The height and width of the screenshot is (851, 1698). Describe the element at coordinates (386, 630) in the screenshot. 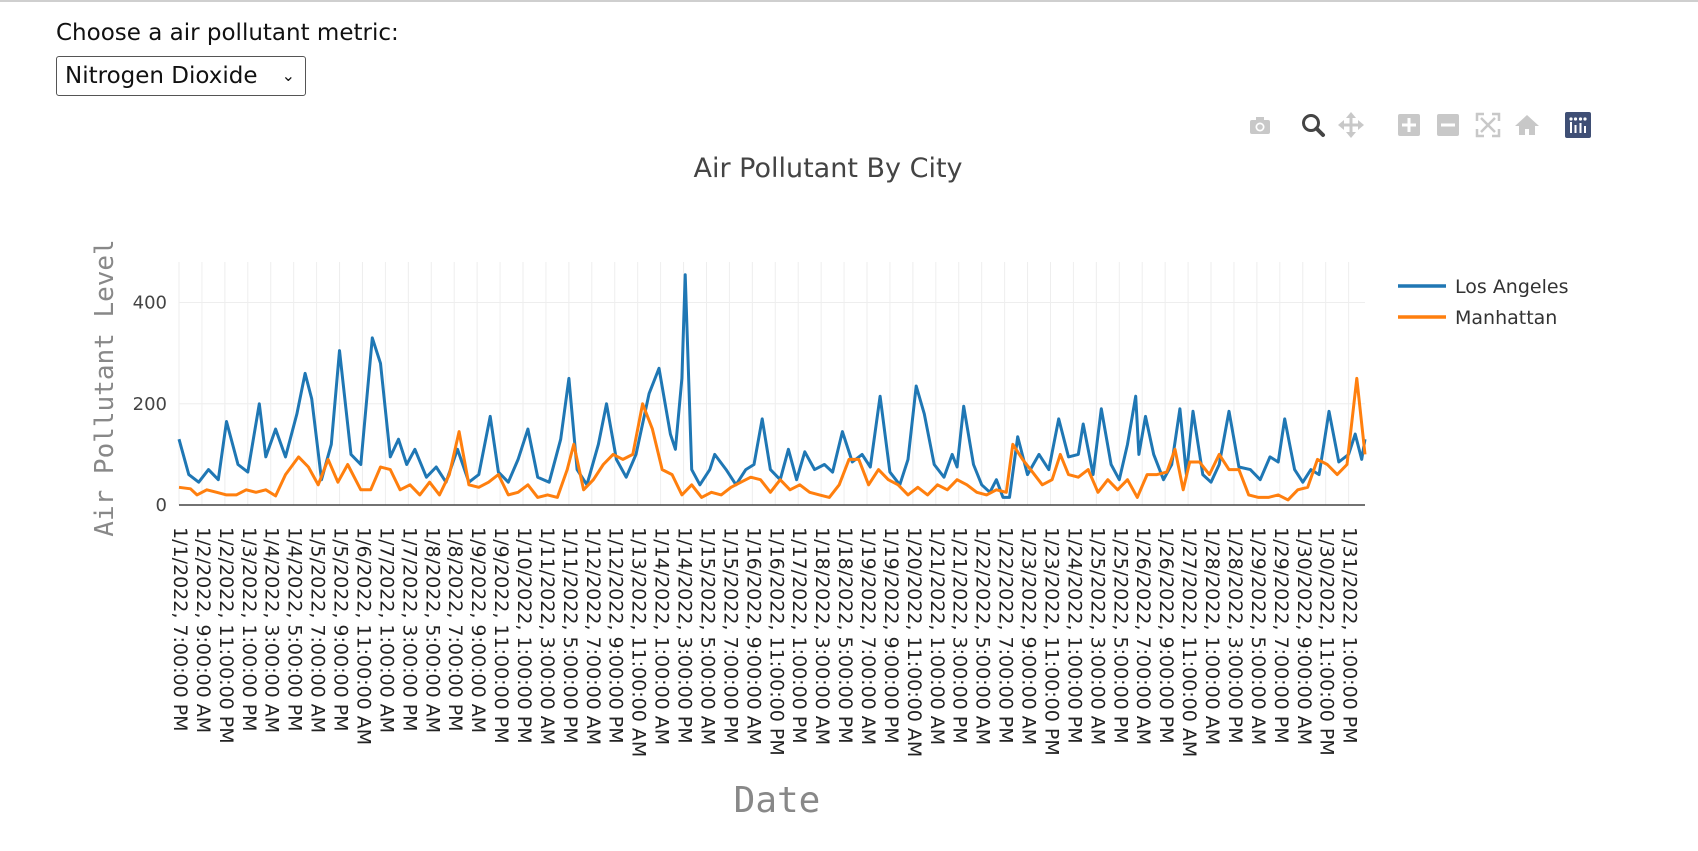

I see `x-tick-label: 1/7/2022, 1:00:00 AM` at that location.